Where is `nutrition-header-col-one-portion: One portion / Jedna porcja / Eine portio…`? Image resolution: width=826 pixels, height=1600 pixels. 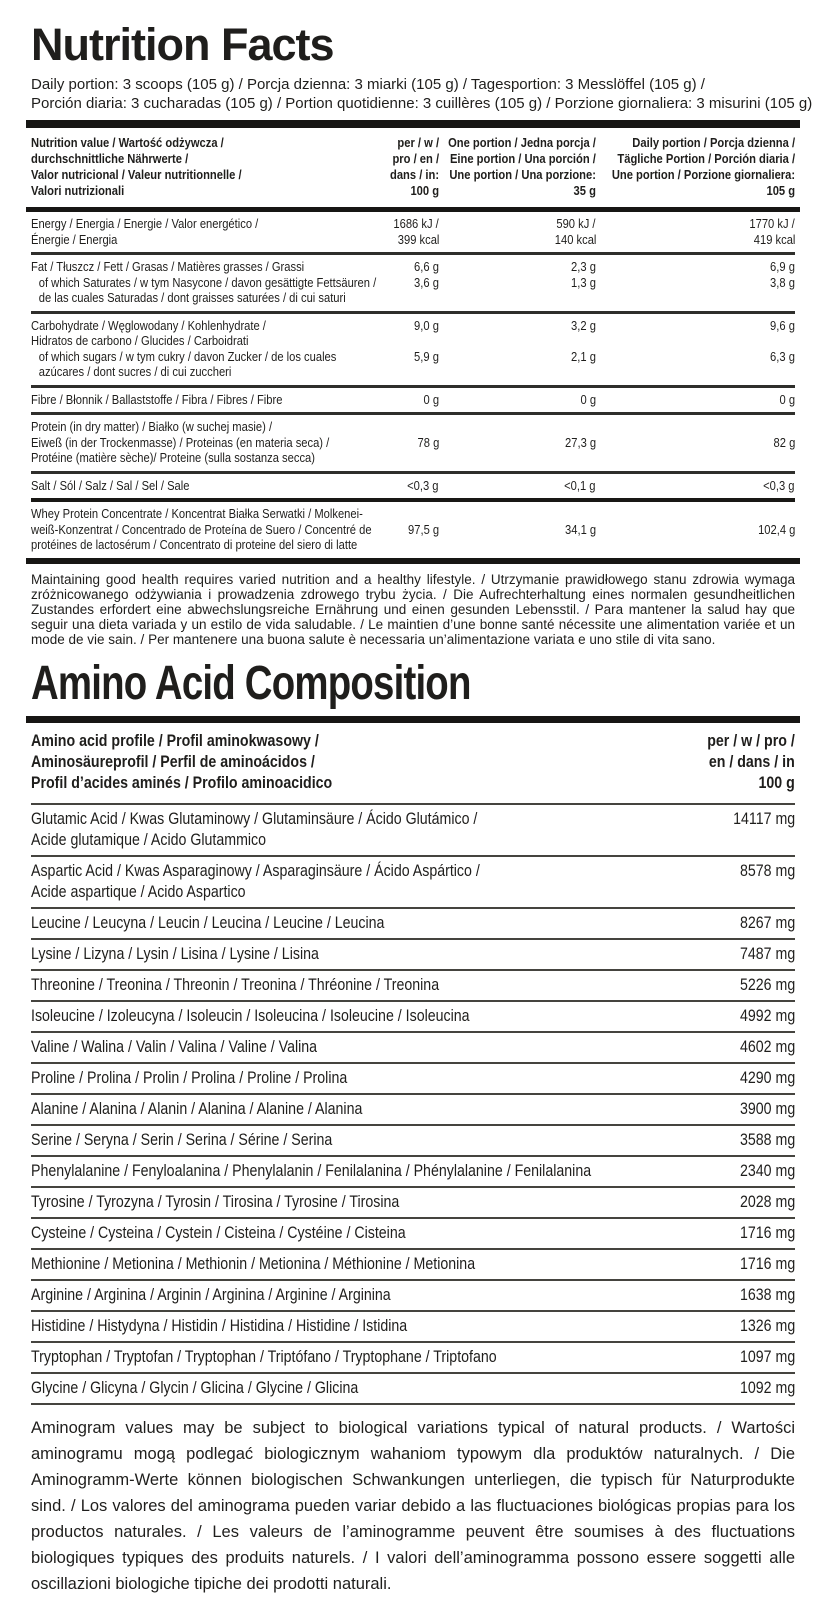
nutrition-header-col-one-portion: One portion / Jedna porcja / Eine portio… is located at coordinates (522, 167).